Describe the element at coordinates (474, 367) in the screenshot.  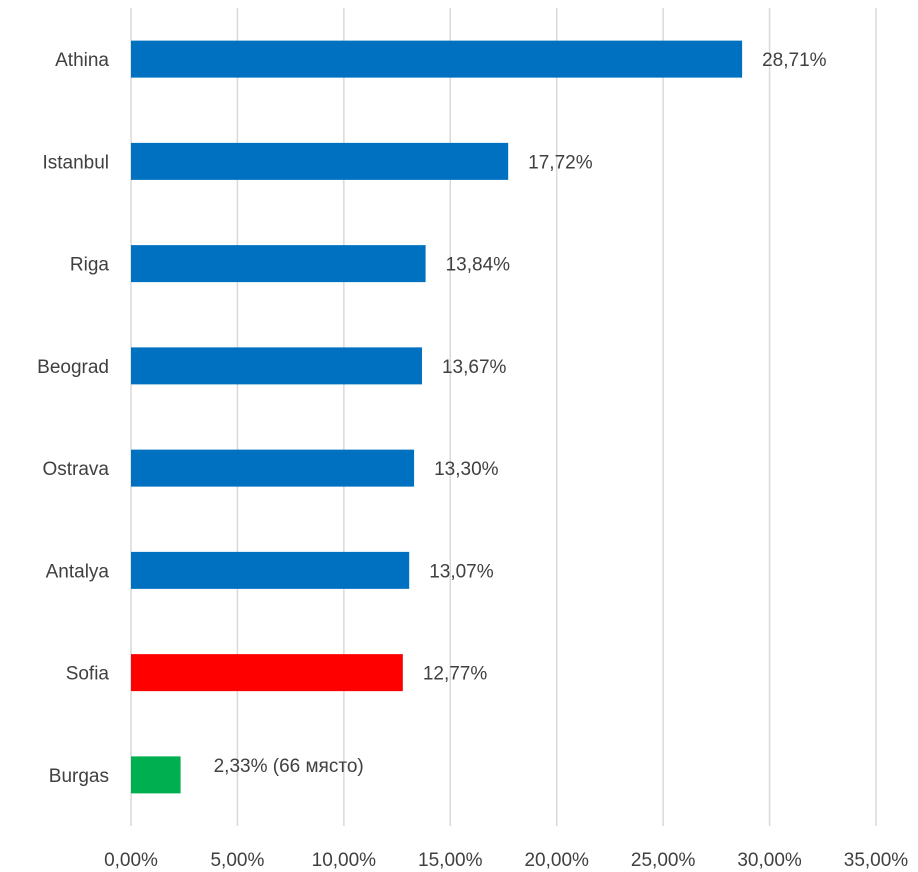
I see `data-label: 13,67%` at that location.